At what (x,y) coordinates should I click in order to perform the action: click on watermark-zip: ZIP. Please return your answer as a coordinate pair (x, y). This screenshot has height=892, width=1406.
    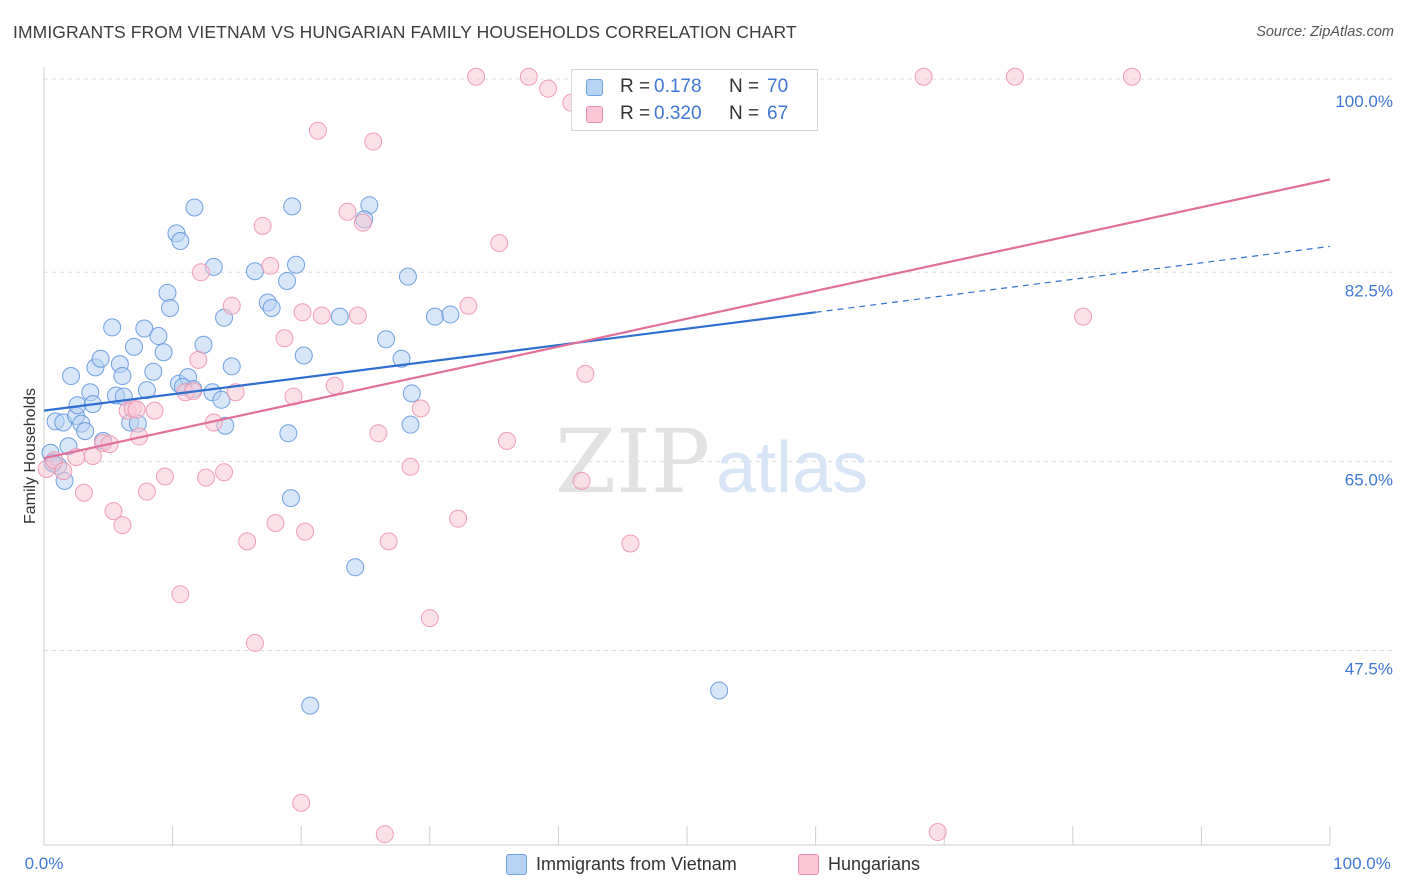
    Looking at the image, I should click on (632, 461).